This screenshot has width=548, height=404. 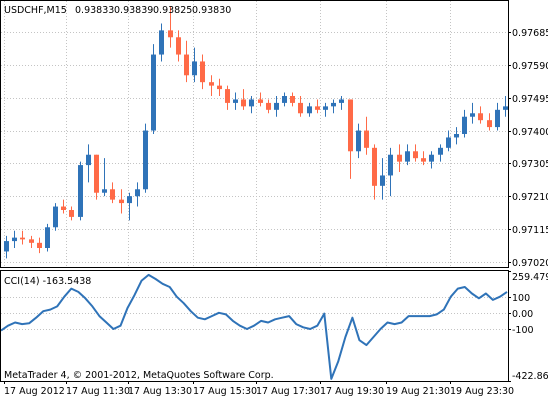 What do you see at coordinates (522, 314) in the screenshot?
I see `cci-tick-label: 0.00` at bounding box center [522, 314].